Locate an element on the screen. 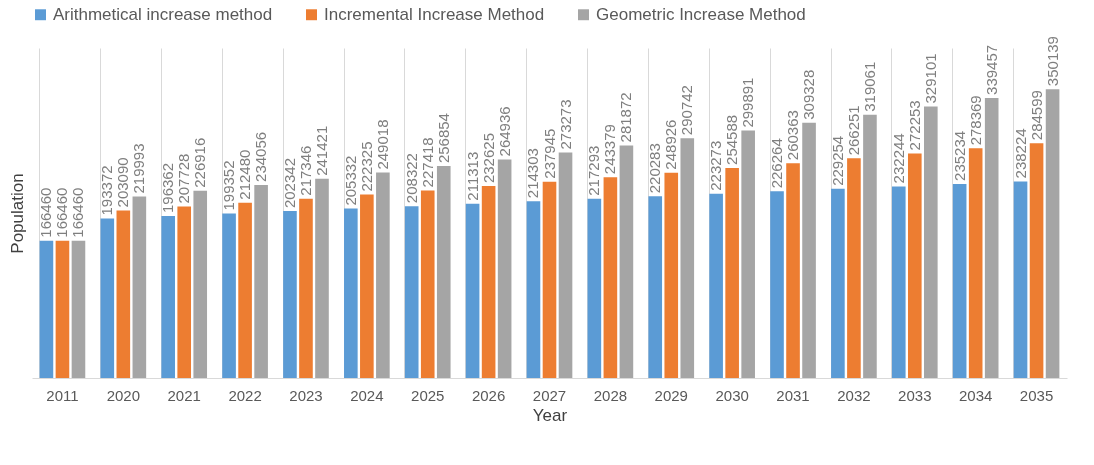  data-label: 350139 is located at coordinates (1052, 61).